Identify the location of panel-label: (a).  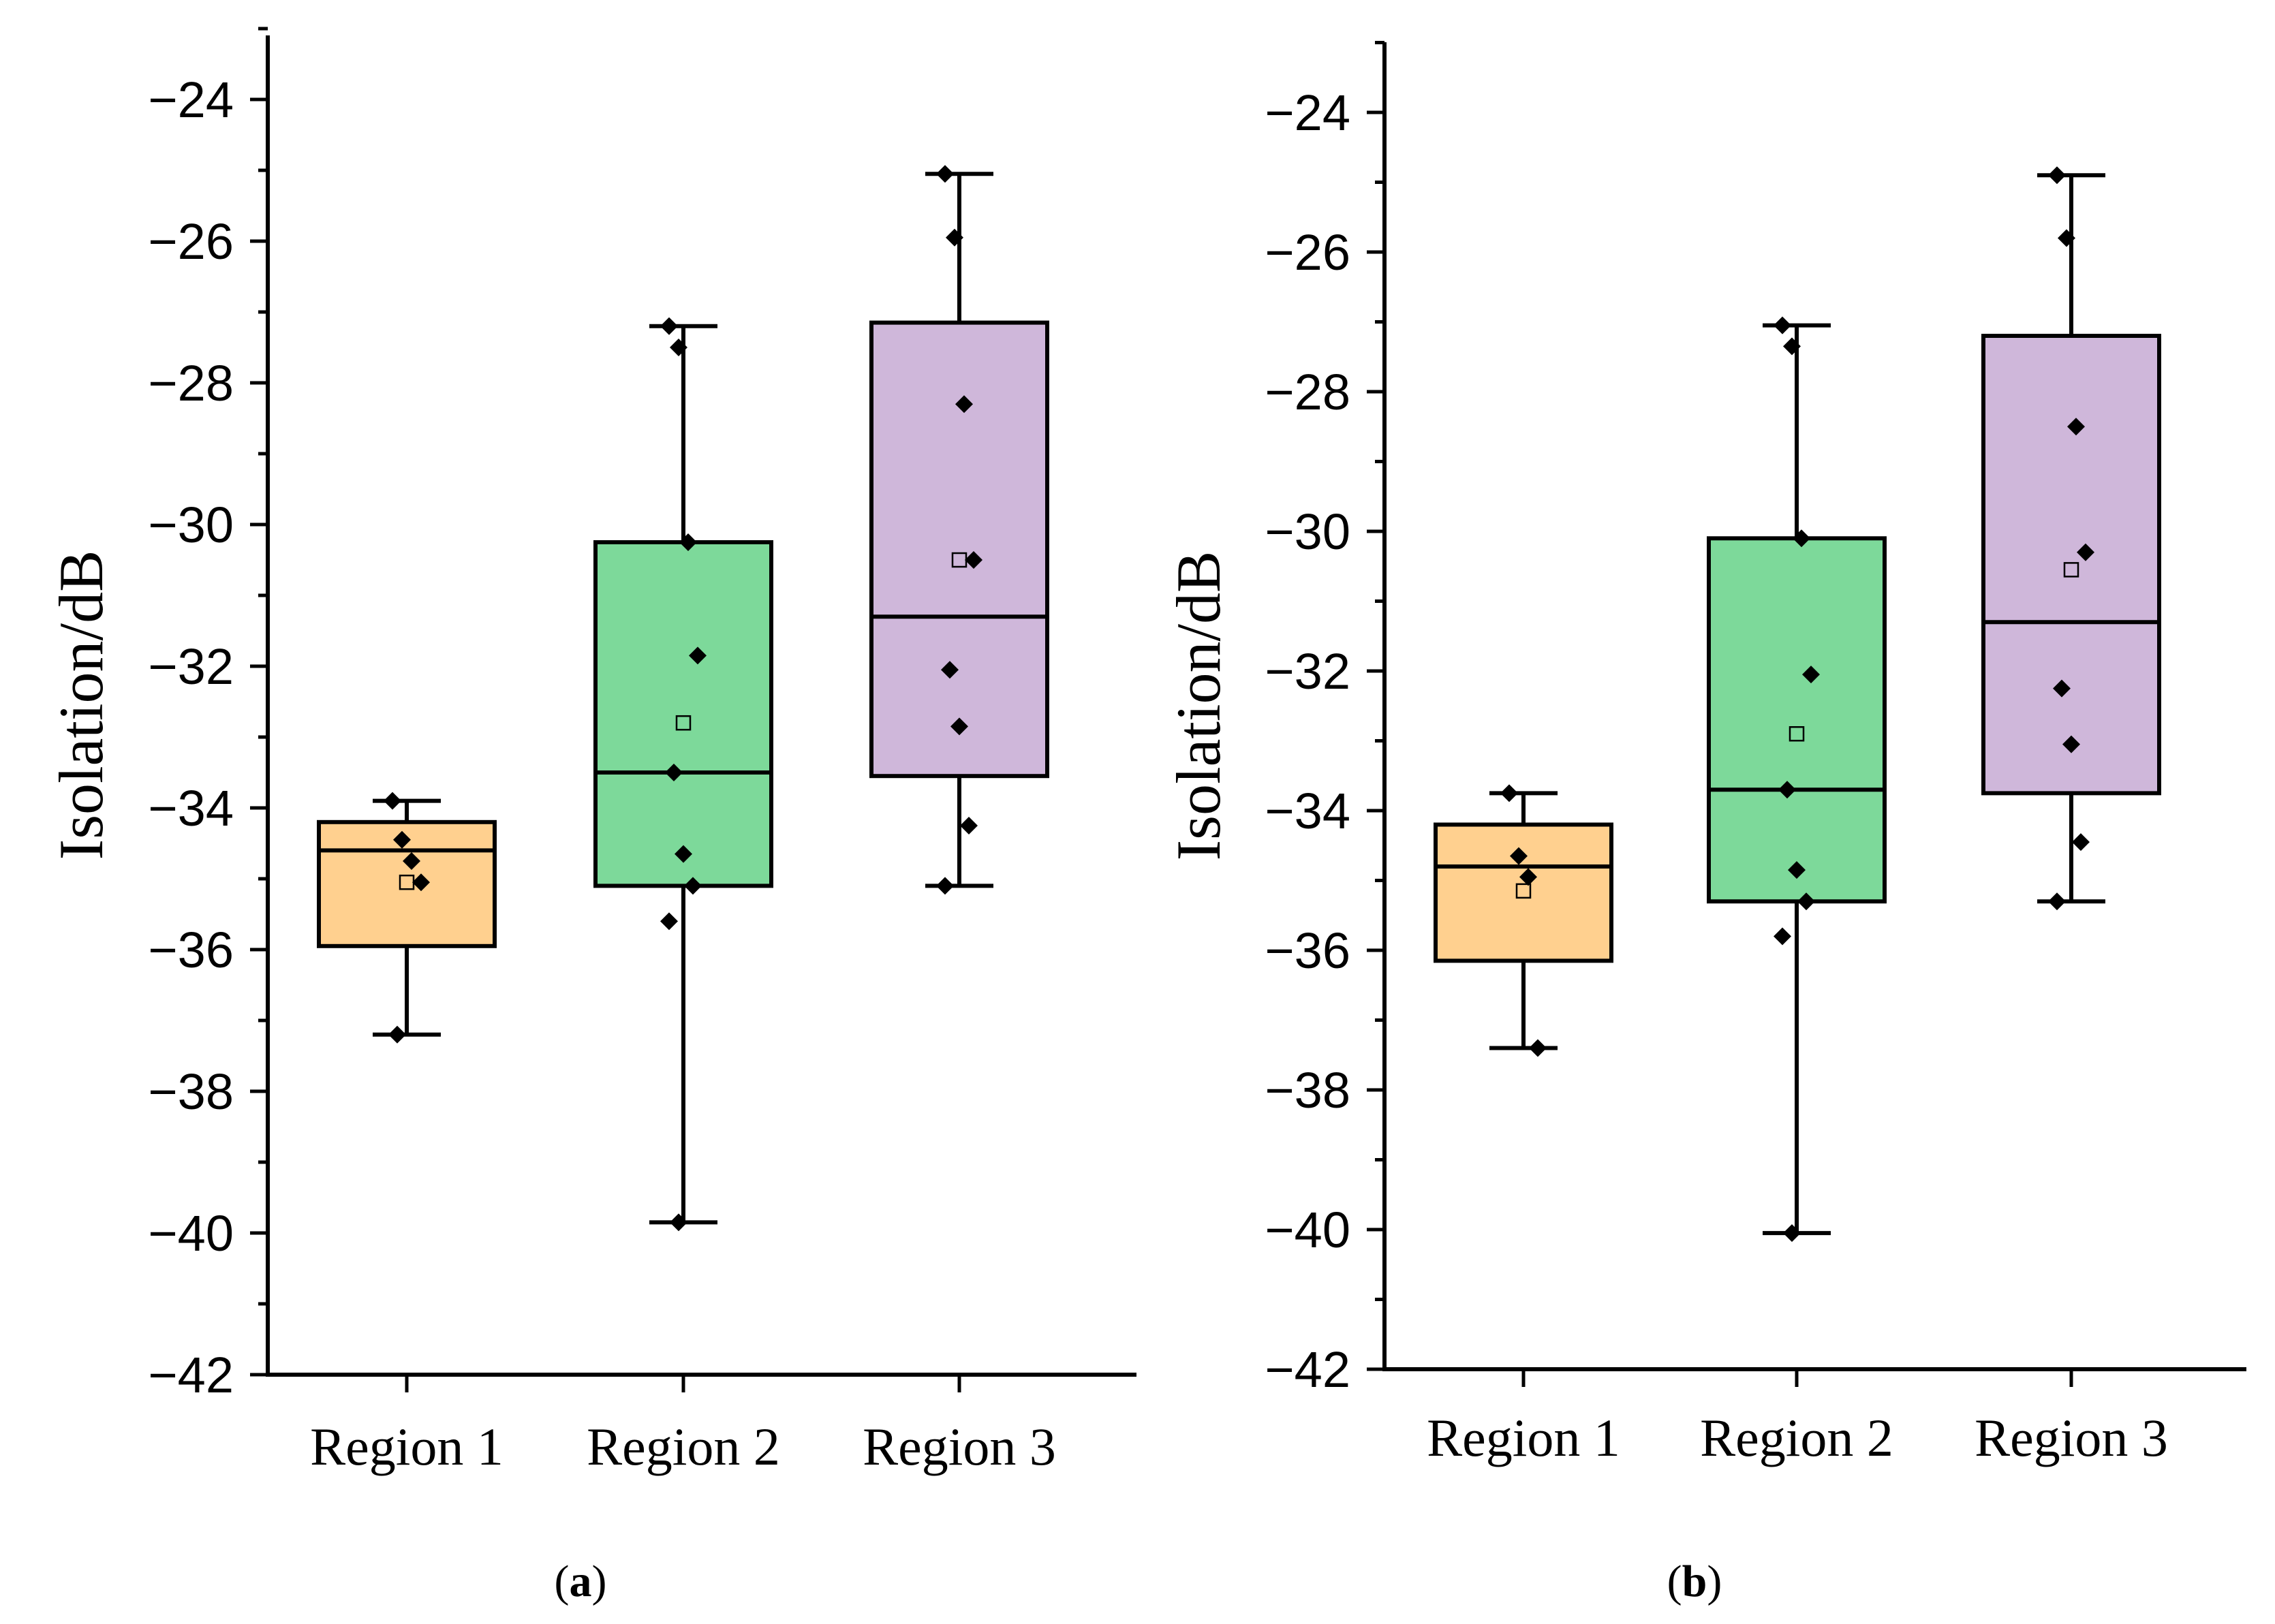
(581, 1581).